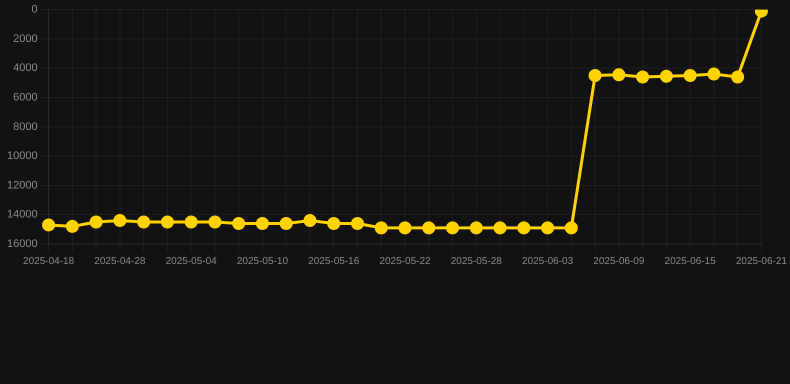 The width and height of the screenshot is (790, 384). What do you see at coordinates (192, 261) in the screenshot?
I see `x-tick-label: 2025-05-04` at bounding box center [192, 261].